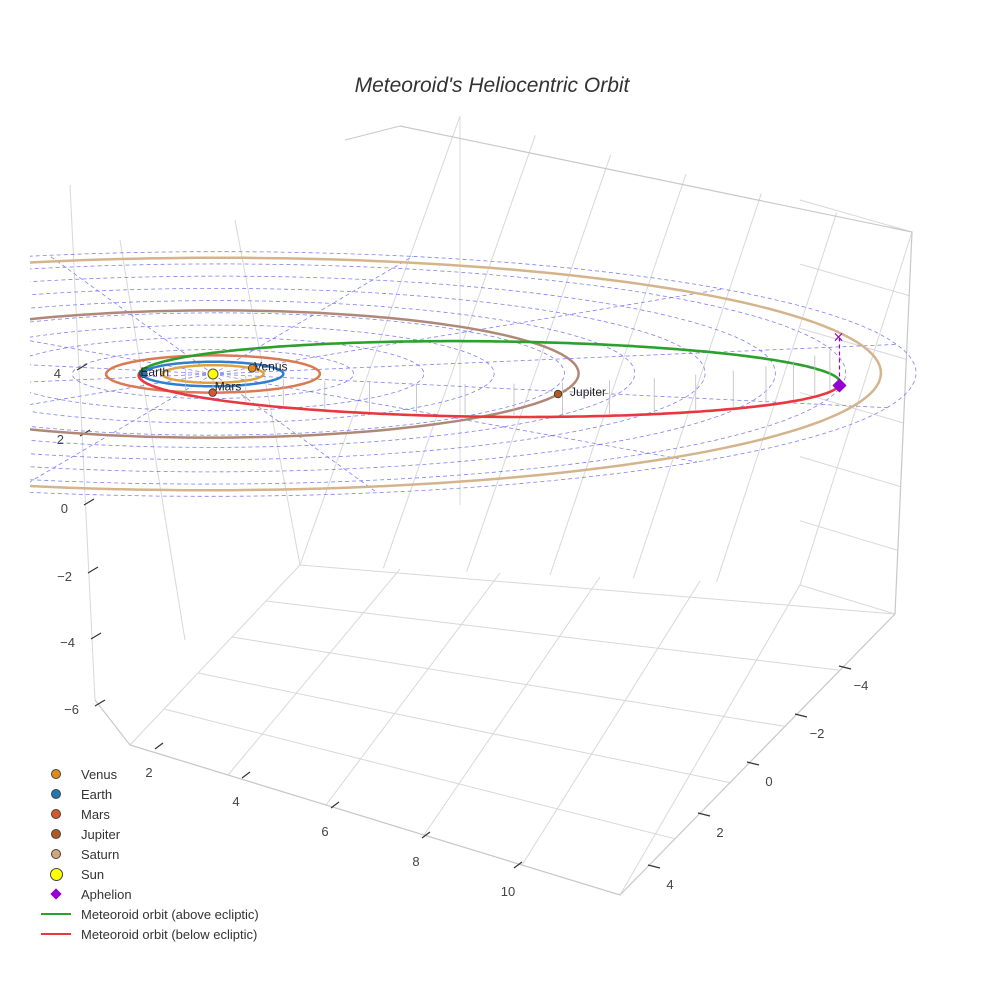 The image size is (984, 984). I want to click on x-tick-label: 6, so click(324, 831).